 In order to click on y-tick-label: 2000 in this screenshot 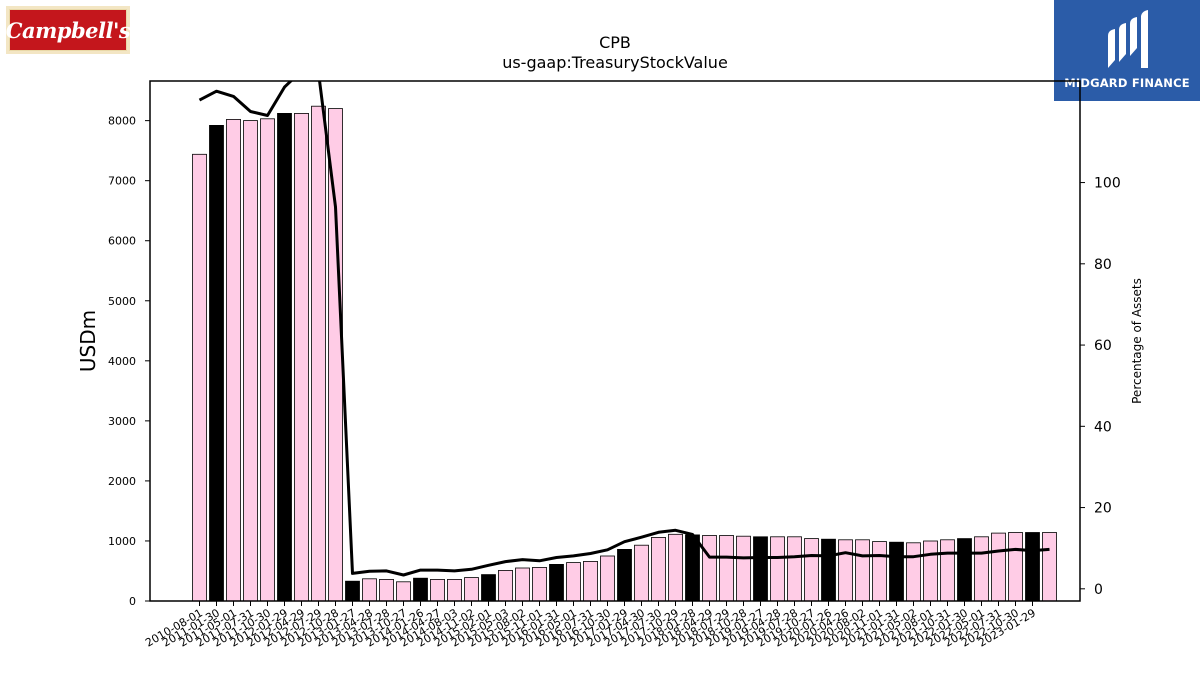, I will do `click(122, 481)`.